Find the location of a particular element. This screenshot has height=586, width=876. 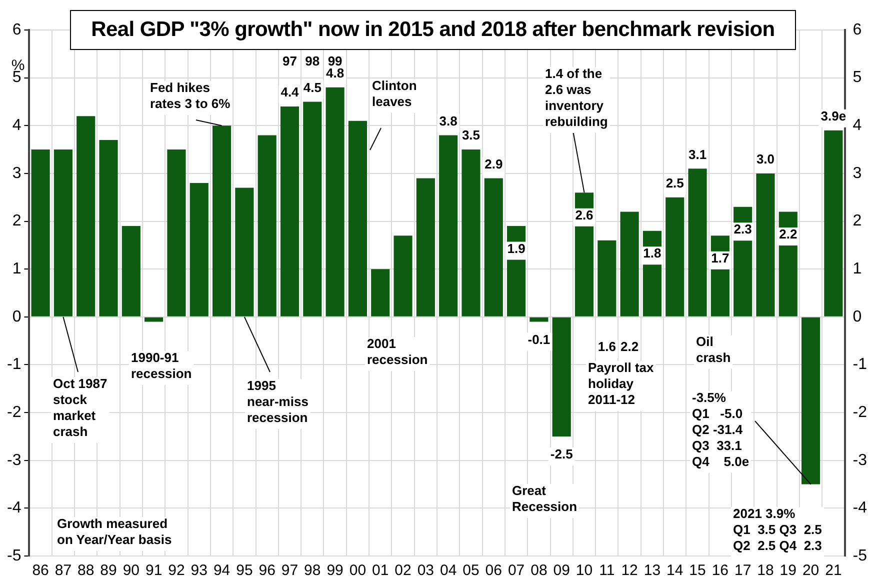

y-tick-label: 1 is located at coordinates (17, 269).